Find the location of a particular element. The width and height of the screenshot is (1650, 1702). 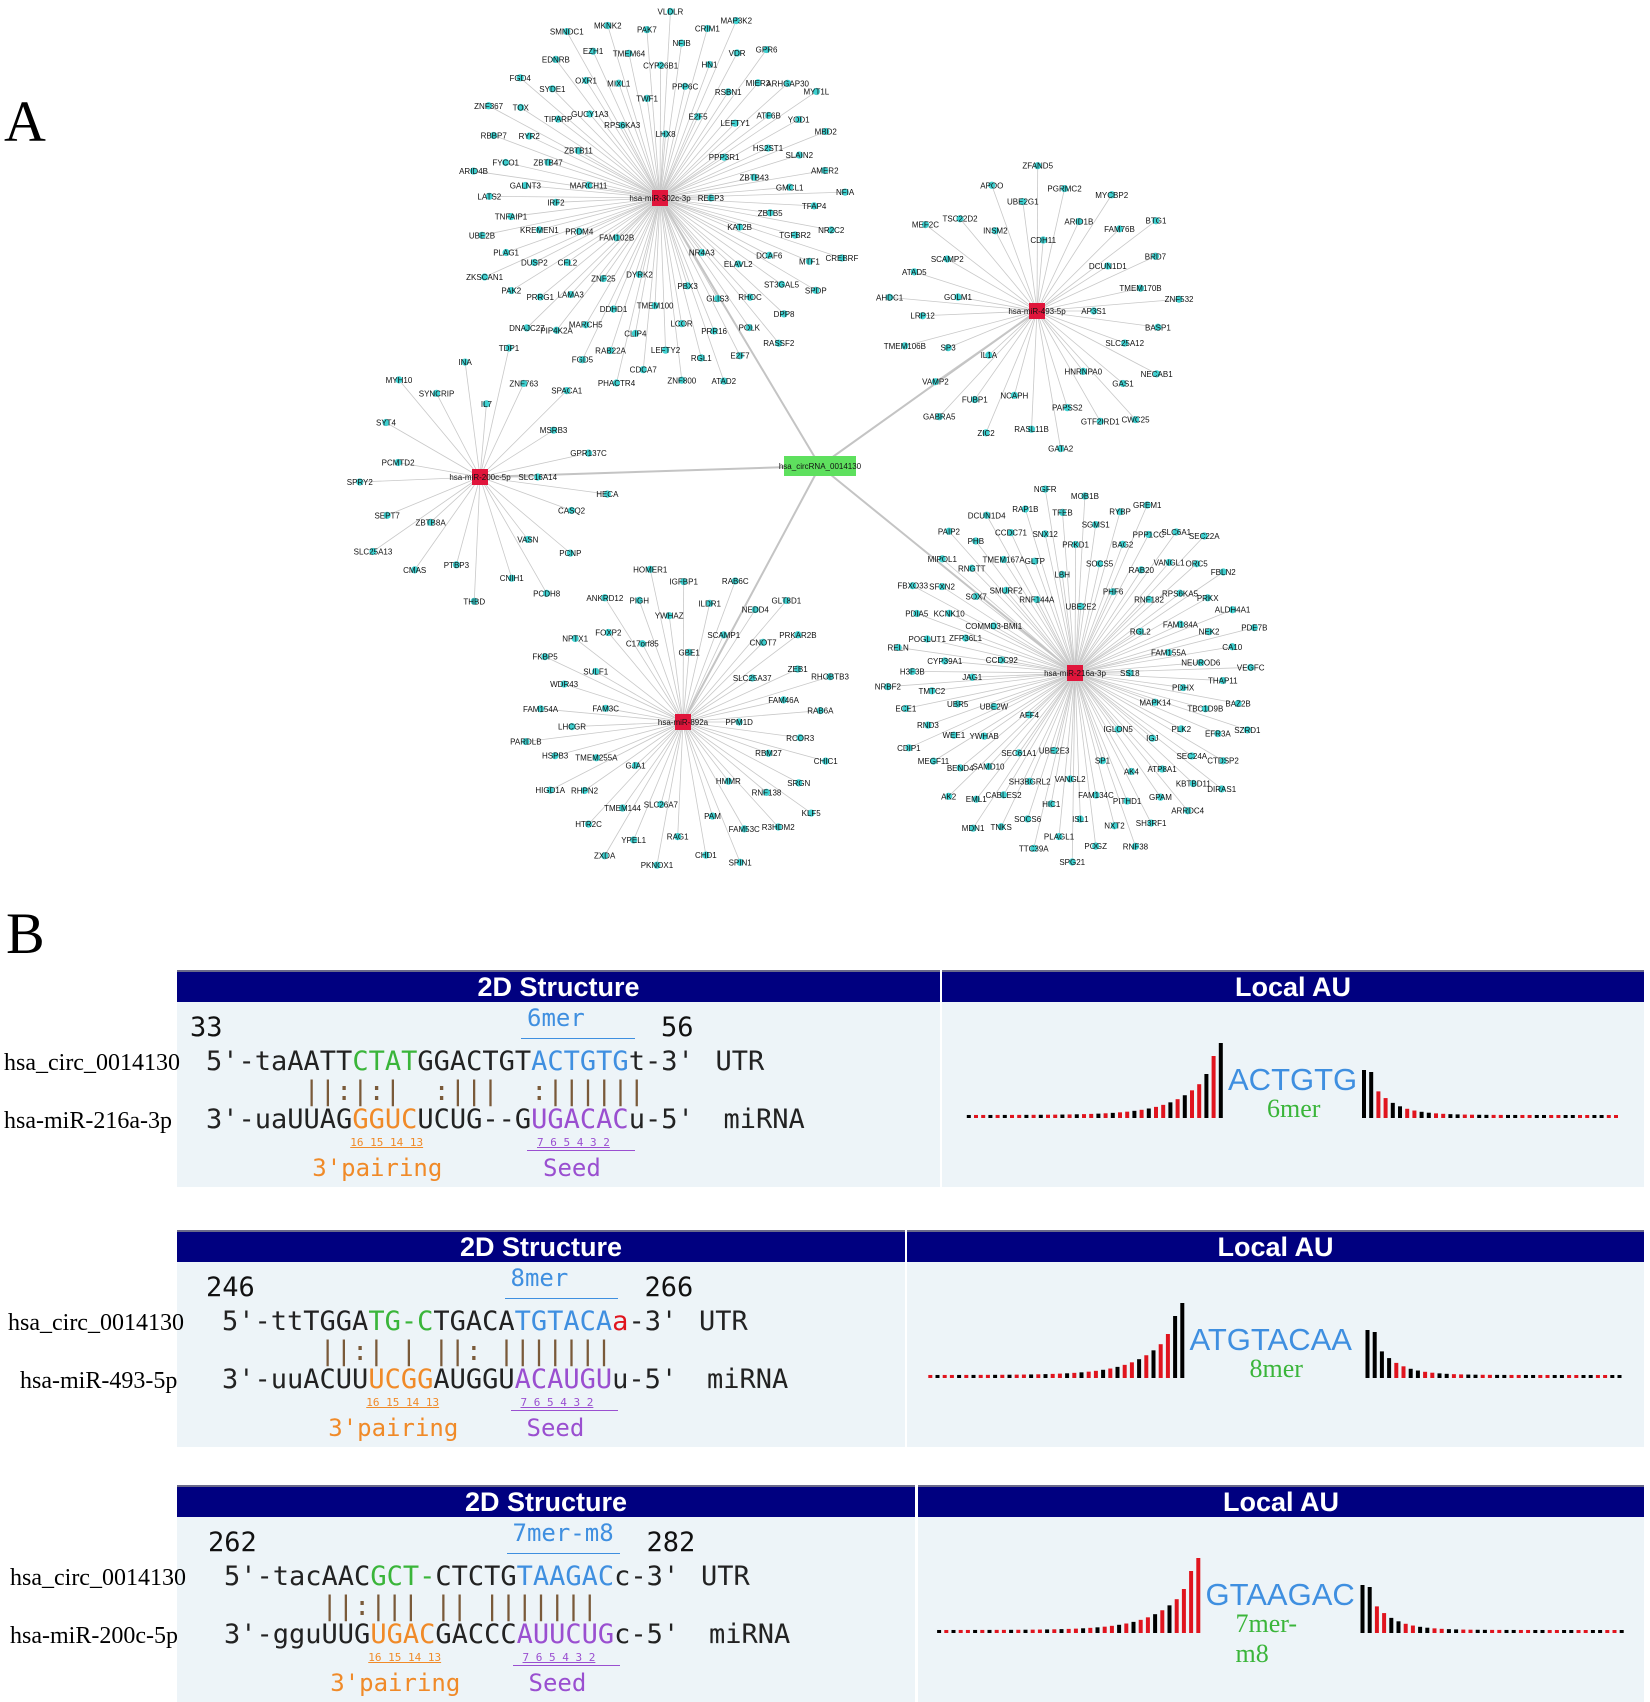

target-label: GREM1 is located at coordinates (1147, 505).